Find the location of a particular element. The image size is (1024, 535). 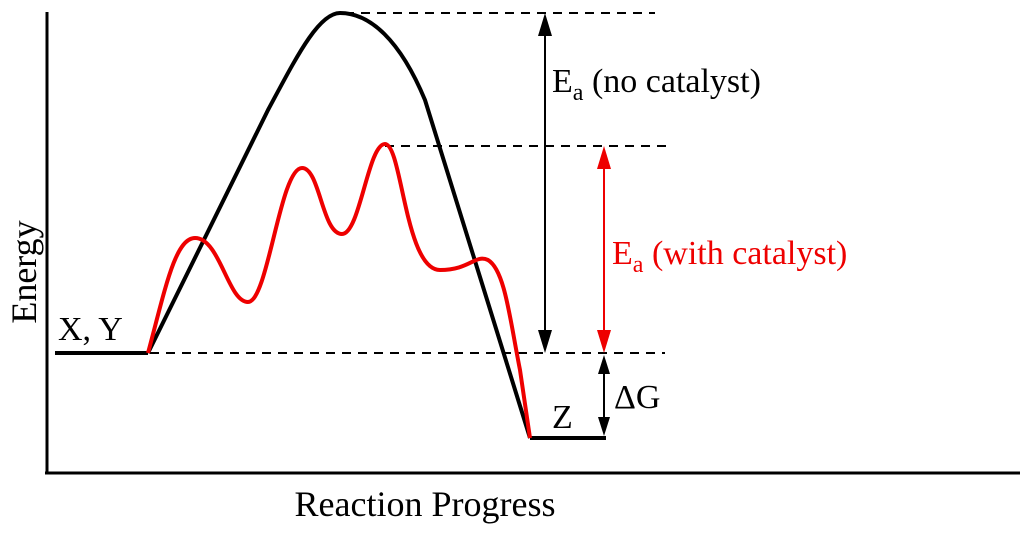

delta-g-arrowhead-bottom is located at coordinates (604, 426).